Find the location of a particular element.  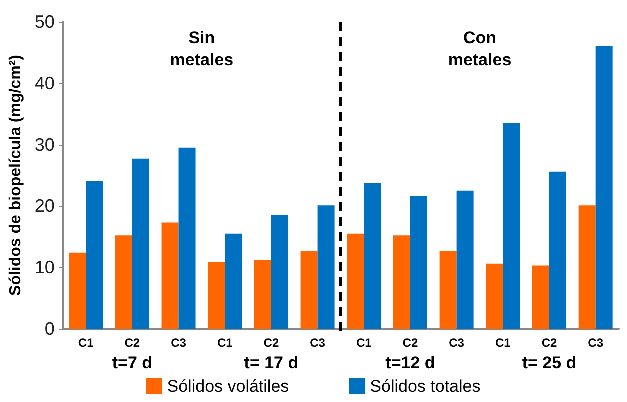

annotation: Sin metales is located at coordinates (202, 49).